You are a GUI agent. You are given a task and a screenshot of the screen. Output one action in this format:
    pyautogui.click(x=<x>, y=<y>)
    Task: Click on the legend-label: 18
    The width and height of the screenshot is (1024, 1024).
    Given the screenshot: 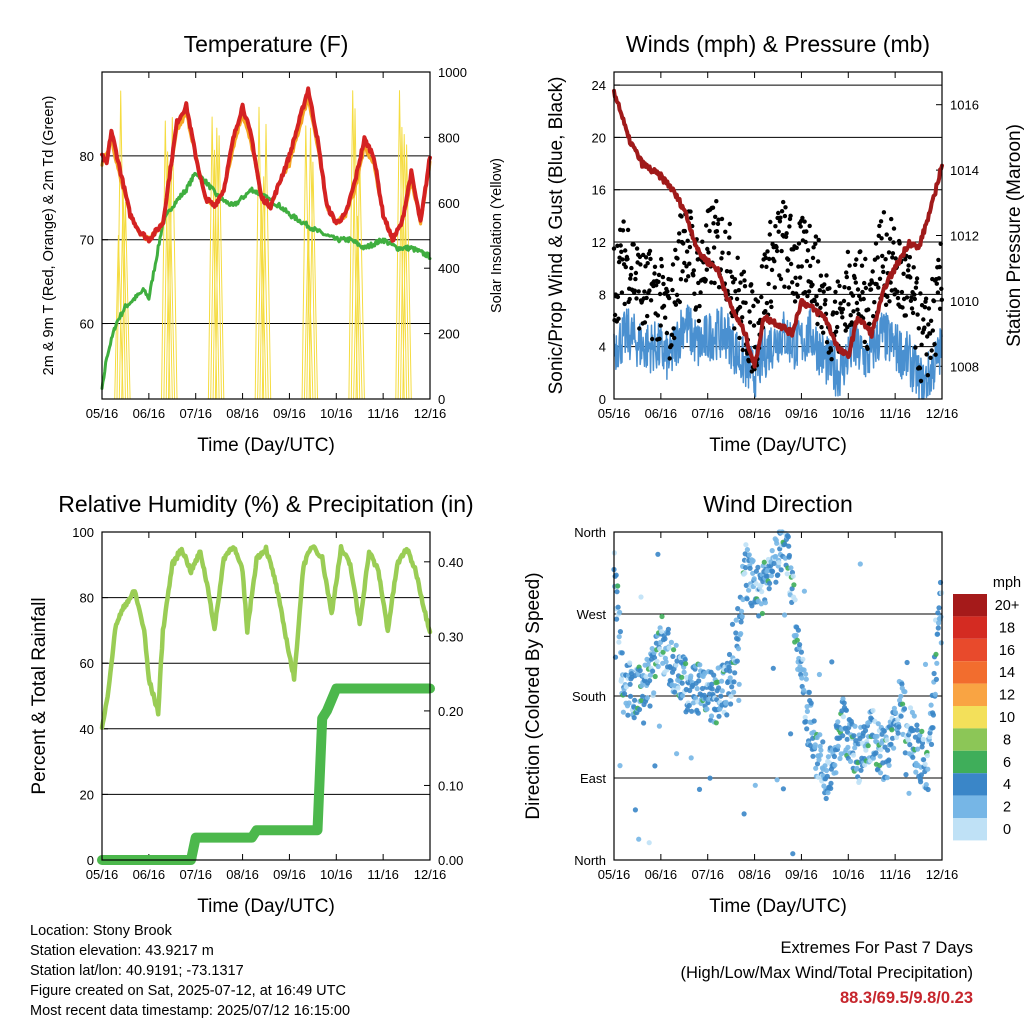 What is the action you would take?
    pyautogui.click(x=1007, y=628)
    